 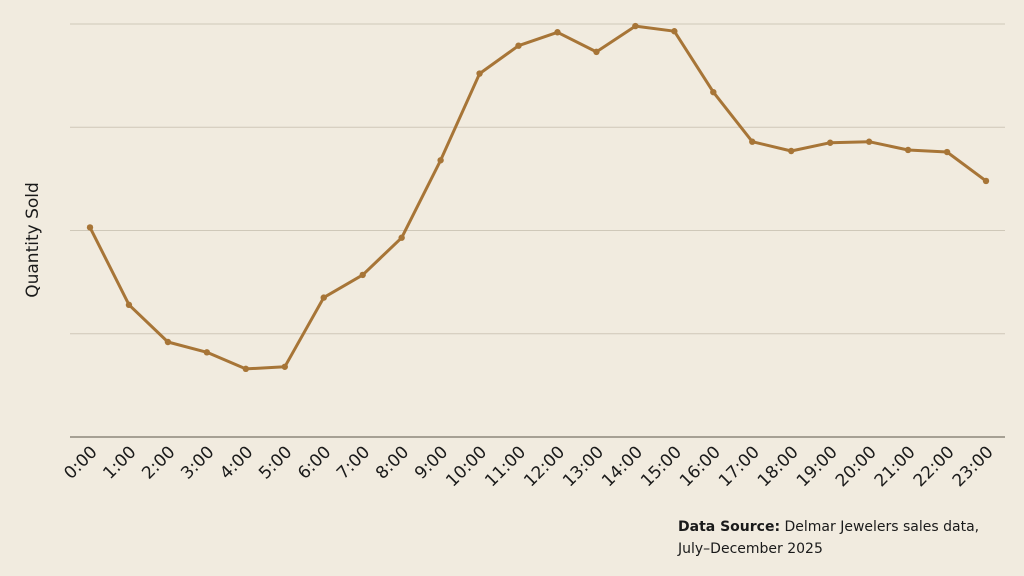 I want to click on x-tick-label: 3:00, so click(x=197, y=462).